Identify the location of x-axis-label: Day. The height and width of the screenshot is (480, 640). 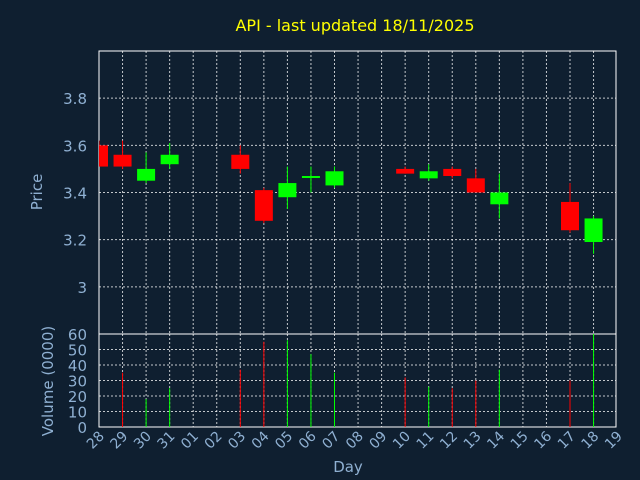
(348, 467).